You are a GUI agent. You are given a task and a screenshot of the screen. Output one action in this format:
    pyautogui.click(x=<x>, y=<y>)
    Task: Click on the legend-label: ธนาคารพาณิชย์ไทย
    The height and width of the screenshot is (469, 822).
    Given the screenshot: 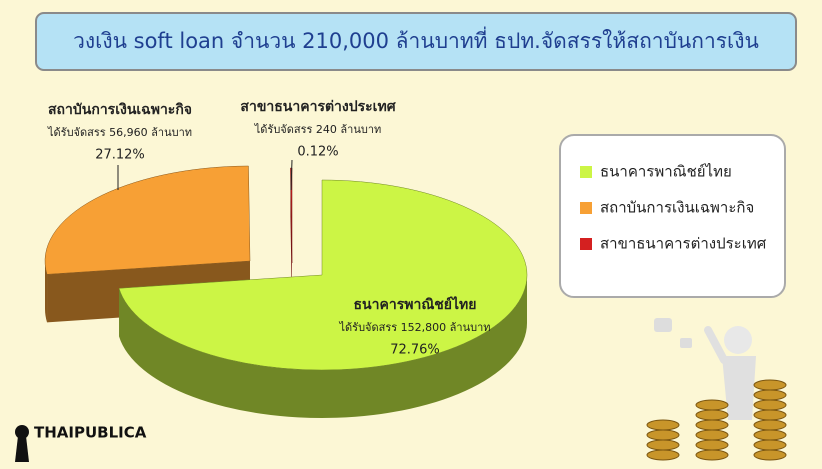 What is the action you would take?
    pyautogui.click(x=666, y=172)
    